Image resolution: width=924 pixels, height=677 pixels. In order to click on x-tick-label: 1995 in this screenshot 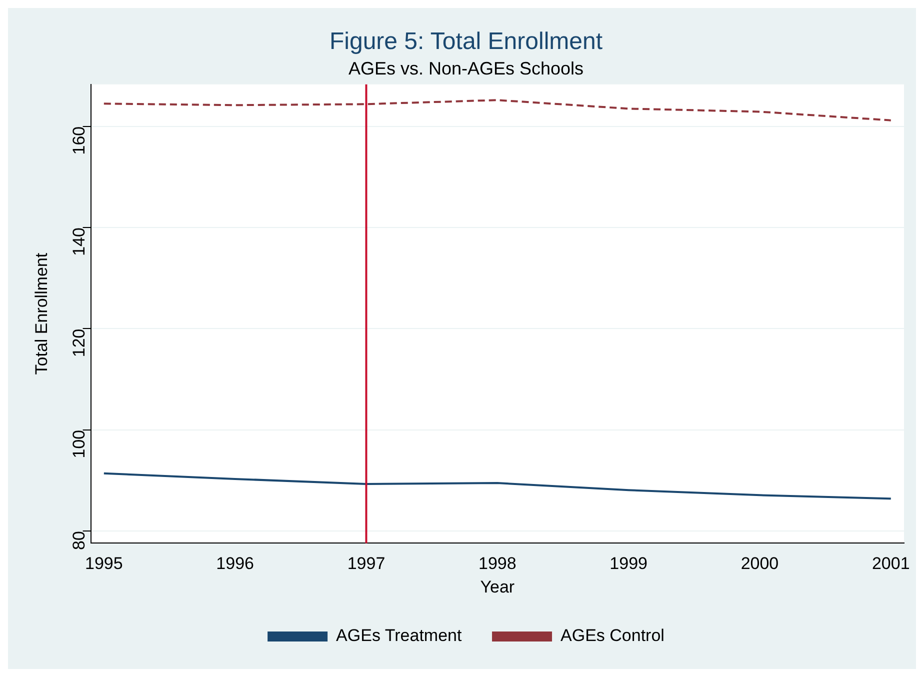, I will do `click(104, 564)`.